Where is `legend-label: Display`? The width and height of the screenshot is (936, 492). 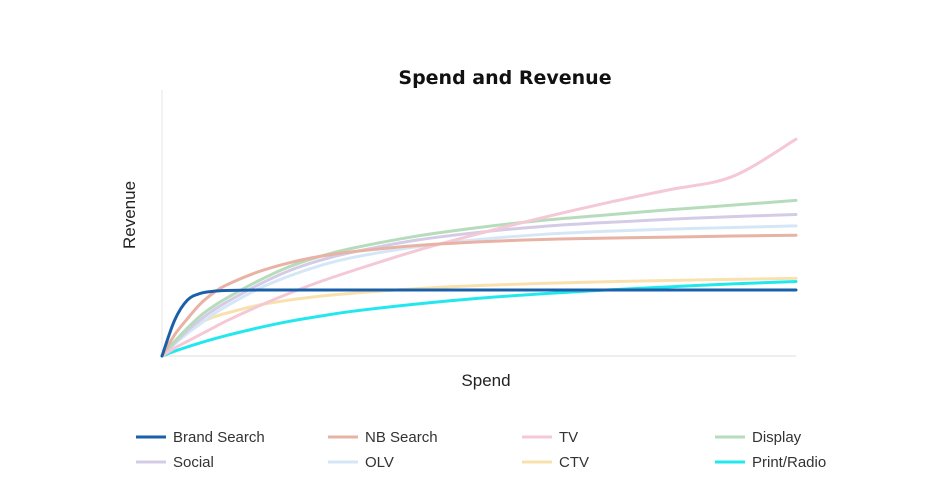 legend-label: Display is located at coordinates (777, 437).